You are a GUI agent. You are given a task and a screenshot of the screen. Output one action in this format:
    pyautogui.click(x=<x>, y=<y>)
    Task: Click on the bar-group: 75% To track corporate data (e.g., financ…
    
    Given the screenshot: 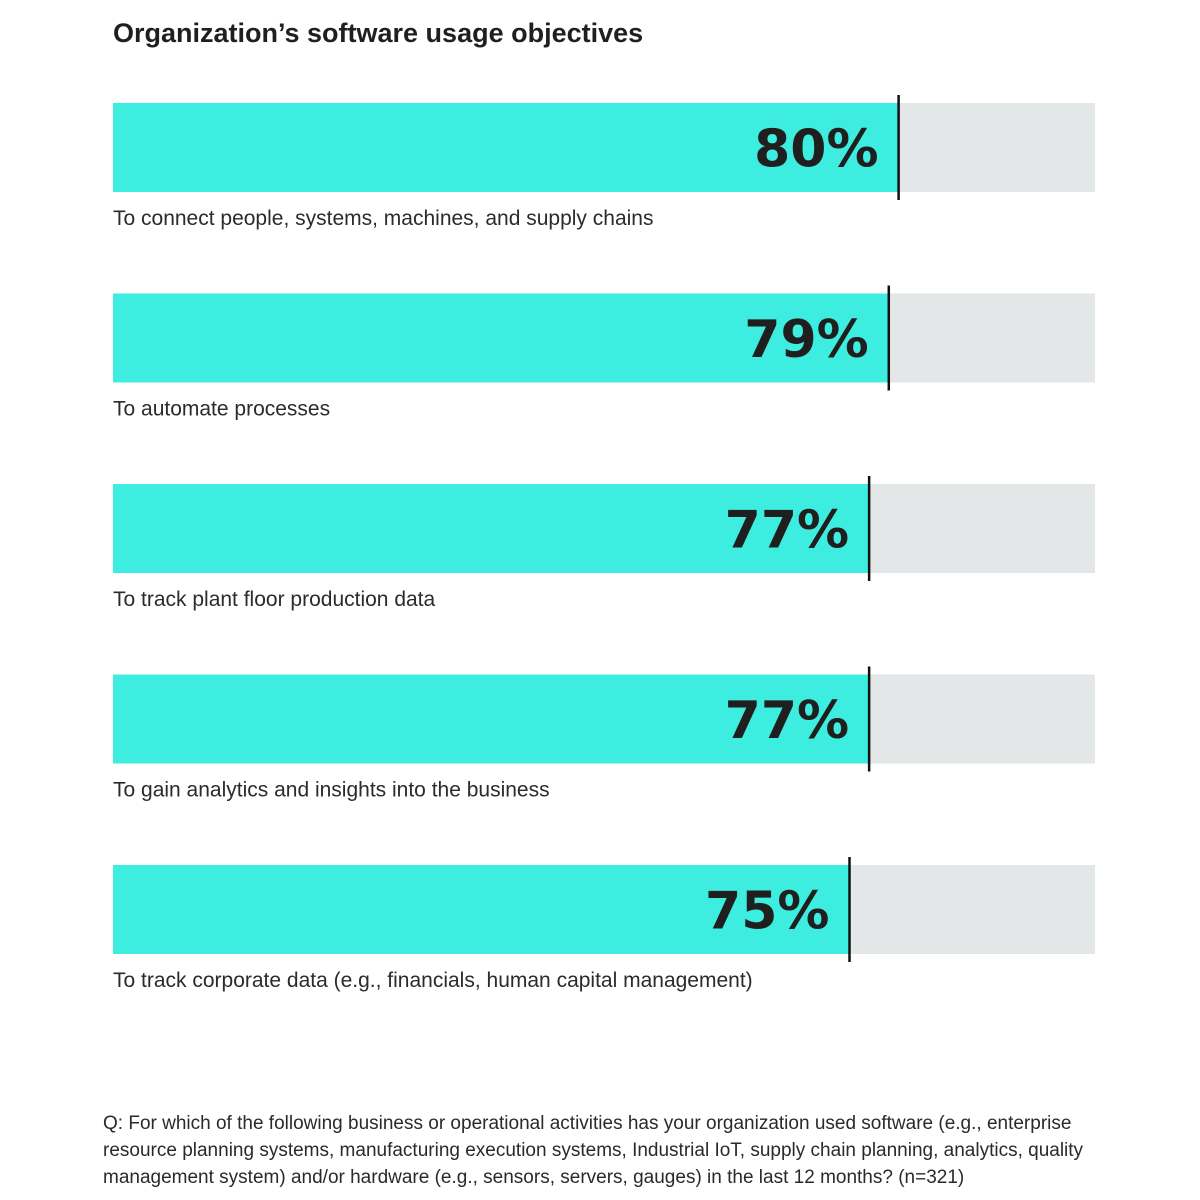 What is the action you would take?
    pyautogui.click(x=604, y=924)
    